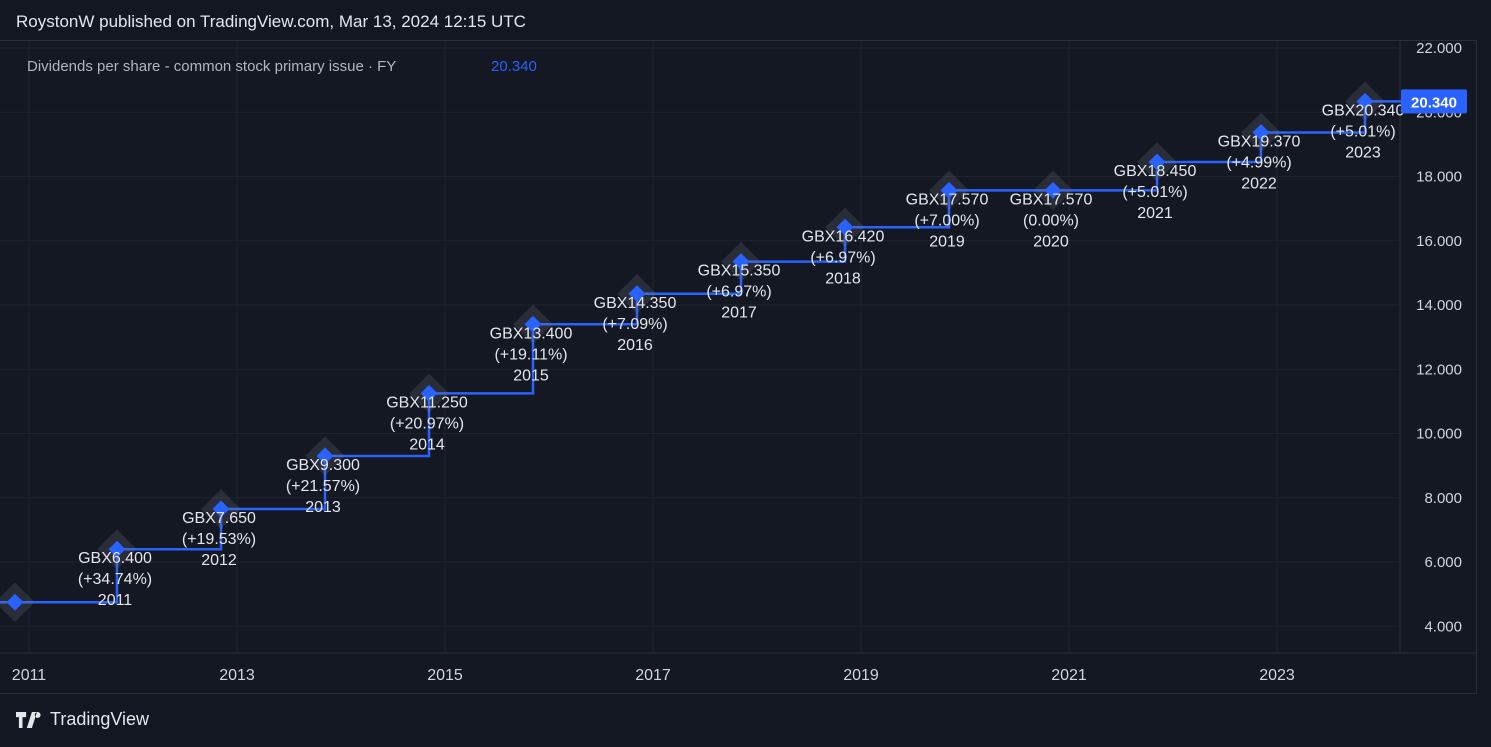  I want to click on x-tick-label: 2017, so click(653, 675).